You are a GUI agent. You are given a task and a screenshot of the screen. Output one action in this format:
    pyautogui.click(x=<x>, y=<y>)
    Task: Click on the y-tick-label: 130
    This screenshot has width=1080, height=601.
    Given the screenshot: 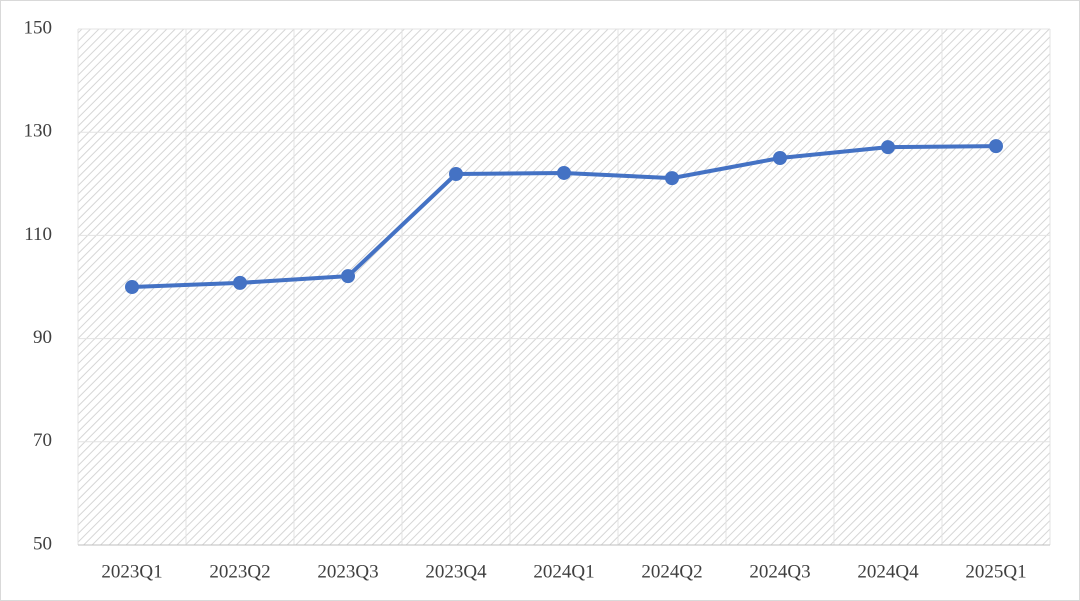 What is the action you would take?
    pyautogui.click(x=38, y=131)
    